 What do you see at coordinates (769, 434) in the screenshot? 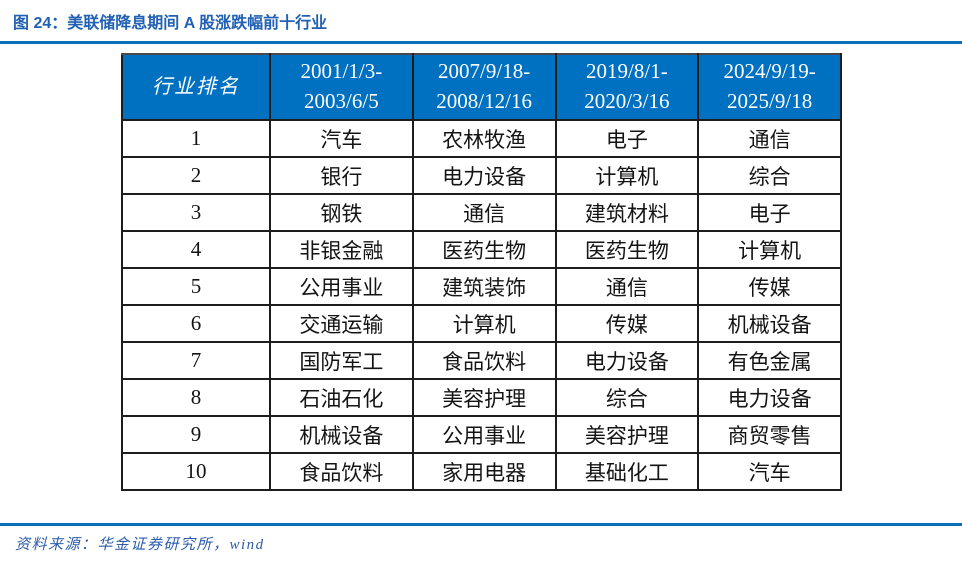
I see `industry-cell: 商贸零售` at bounding box center [769, 434].